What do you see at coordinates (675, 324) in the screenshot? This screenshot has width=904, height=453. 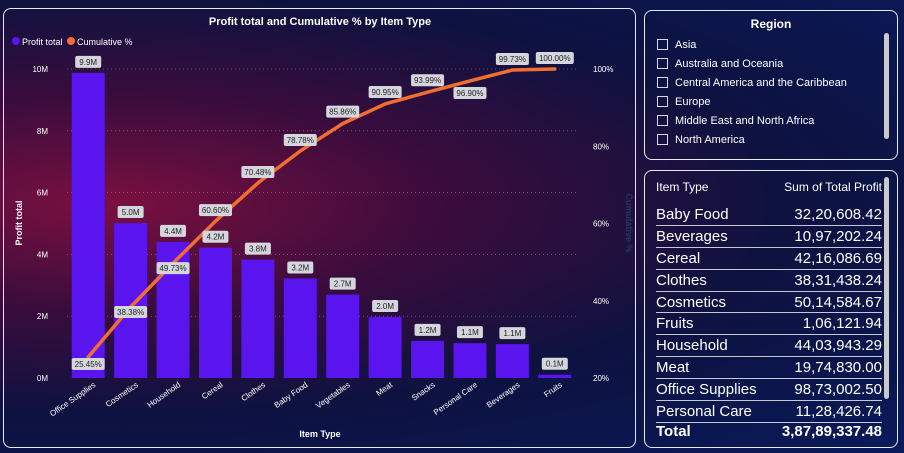 I see `table-cell-item-type: Fruits` at bounding box center [675, 324].